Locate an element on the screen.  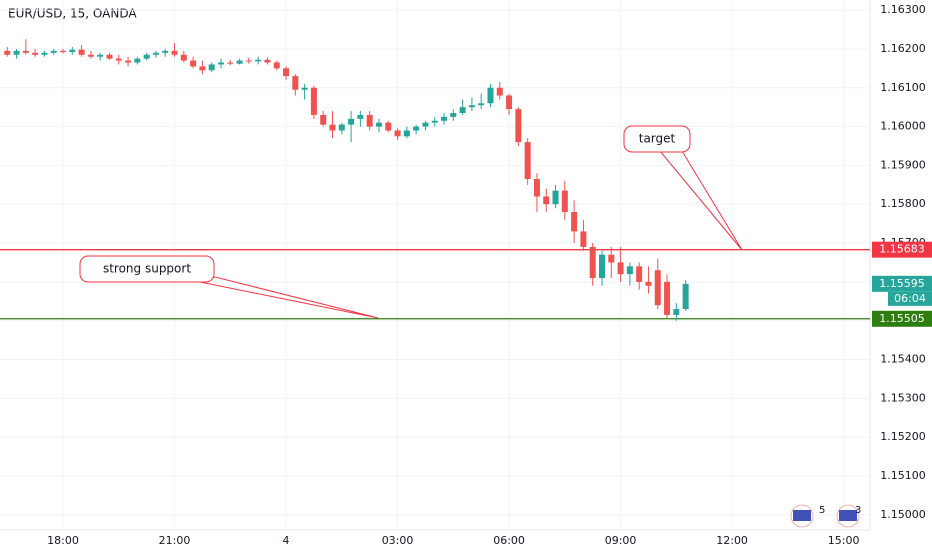
last-price-box is located at coordinates (902, 283).